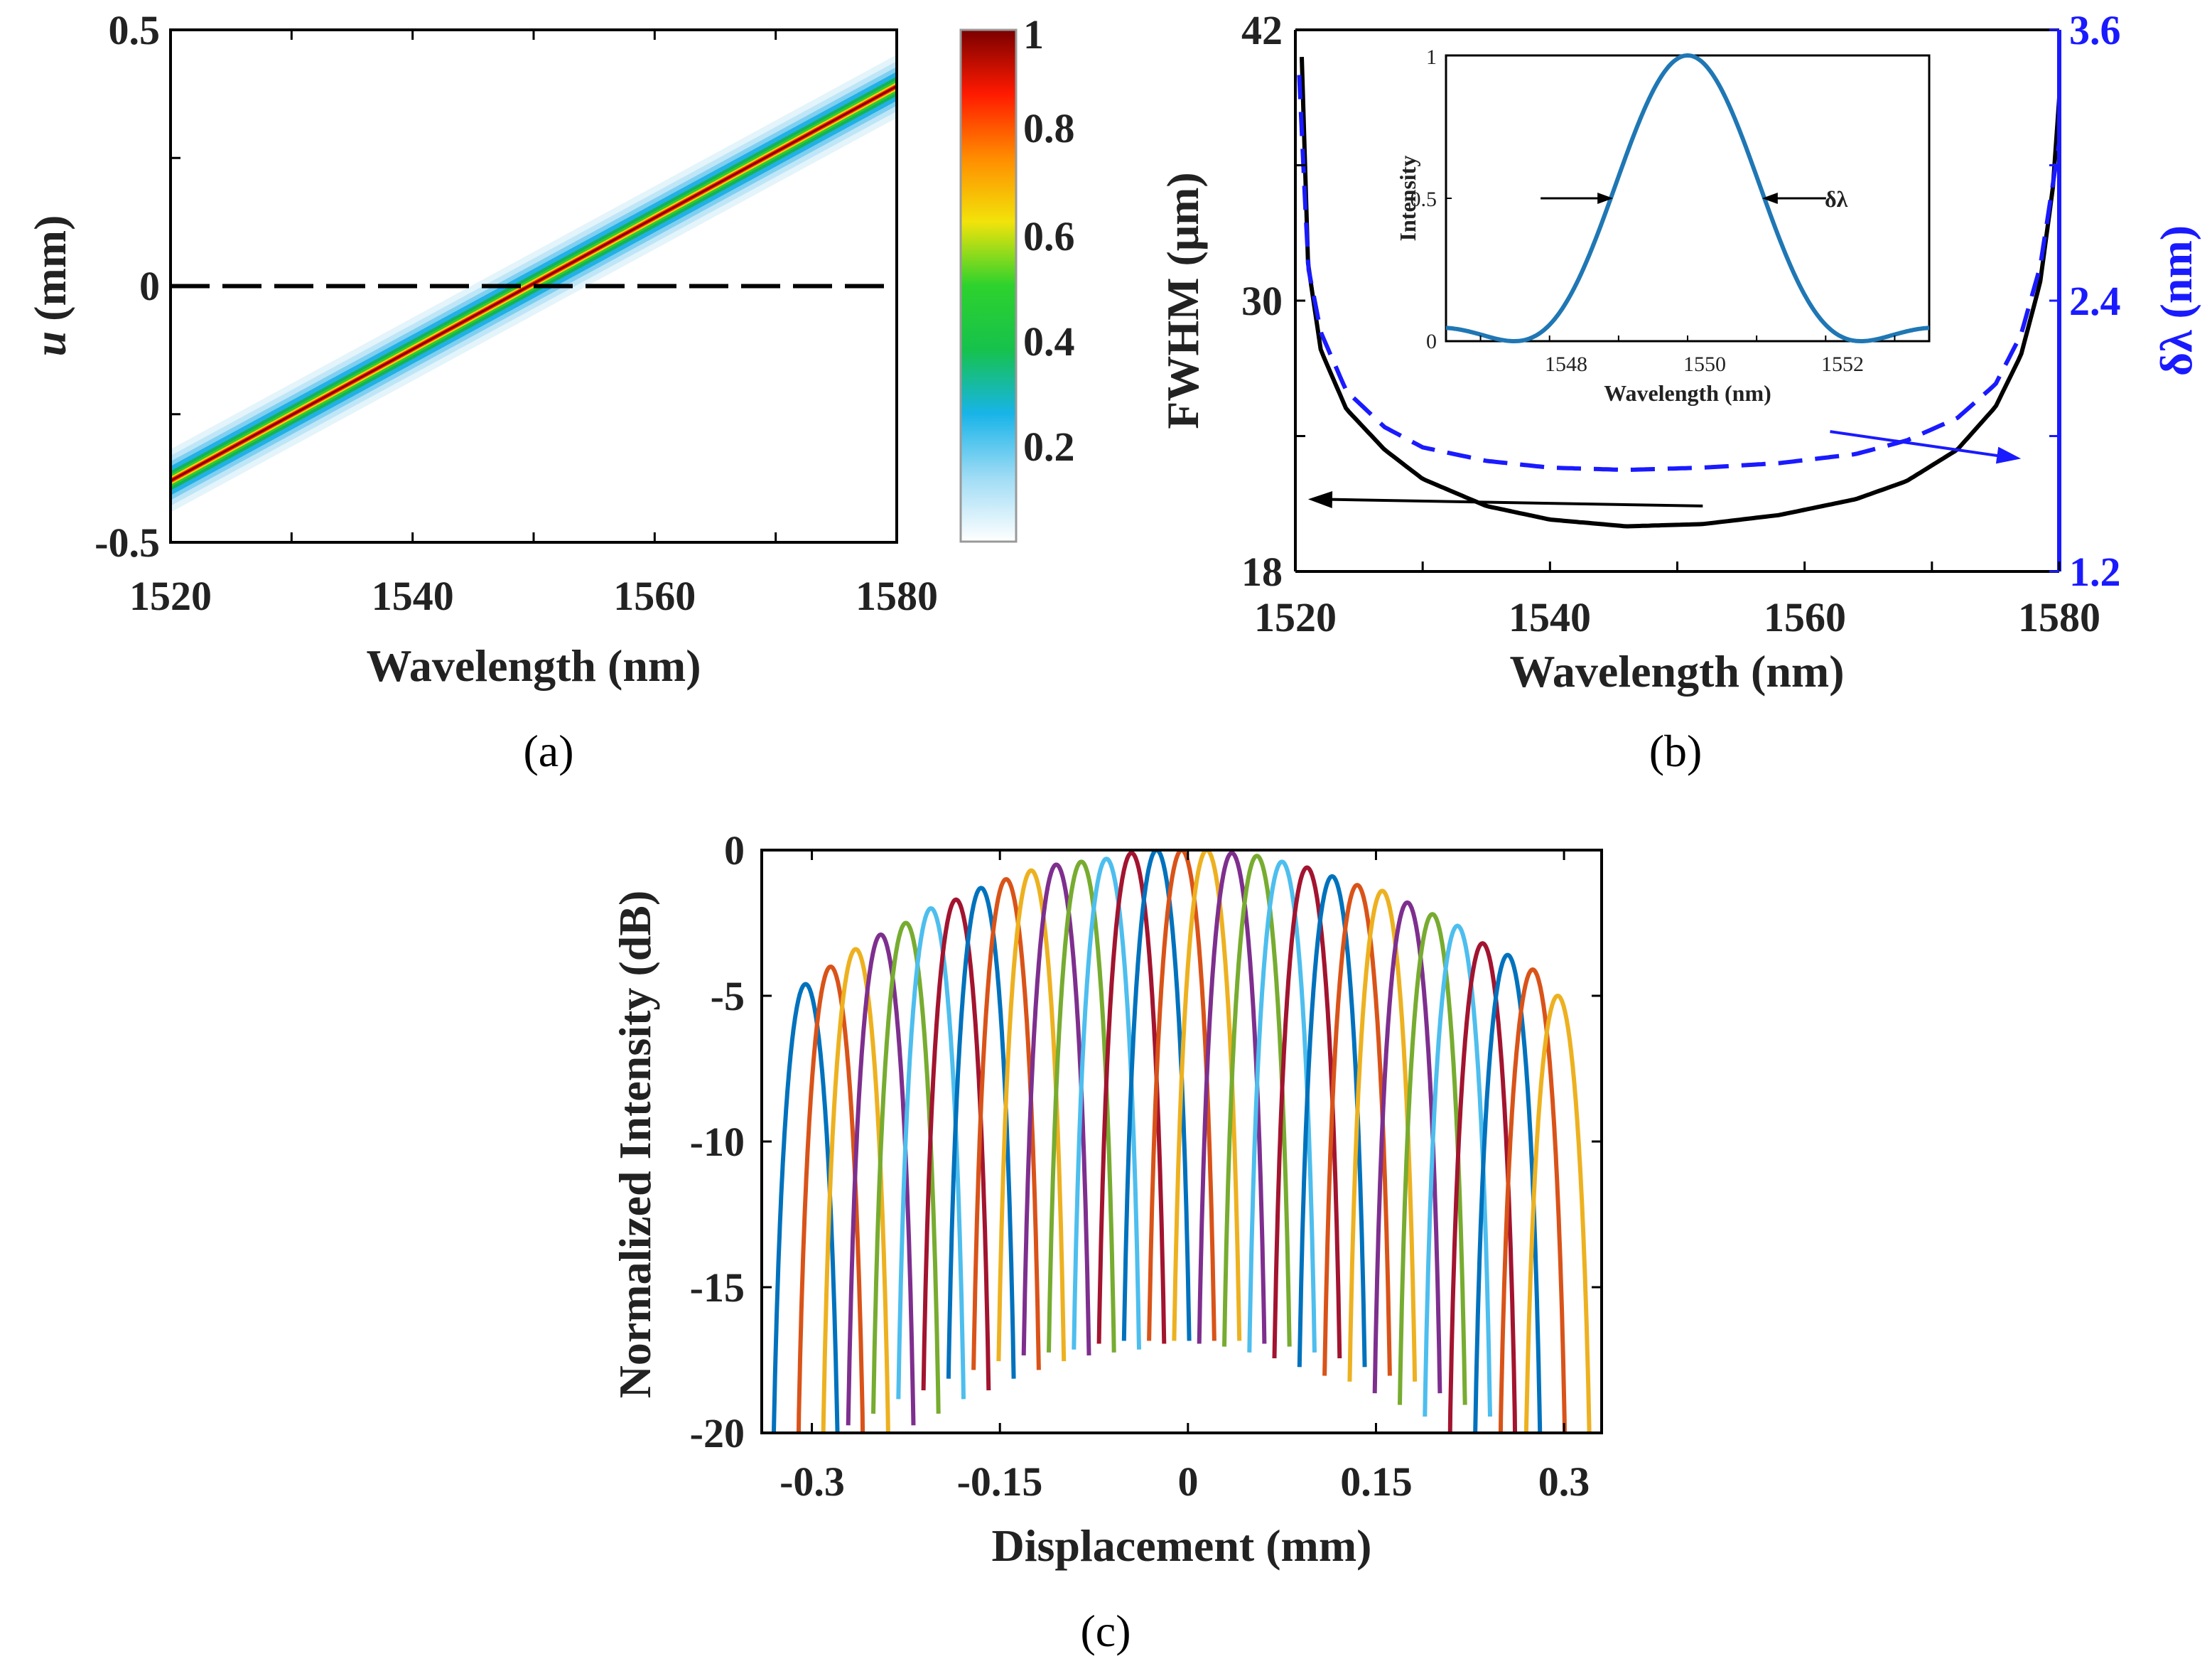 This screenshot has width=2212, height=1676. I want to click on panel-a-colorbar, so click(988, 285).